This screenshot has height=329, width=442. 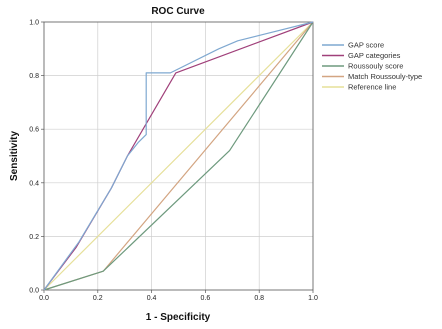 What do you see at coordinates (178, 11) in the screenshot?
I see `chart-title: ROC Curve` at bounding box center [178, 11].